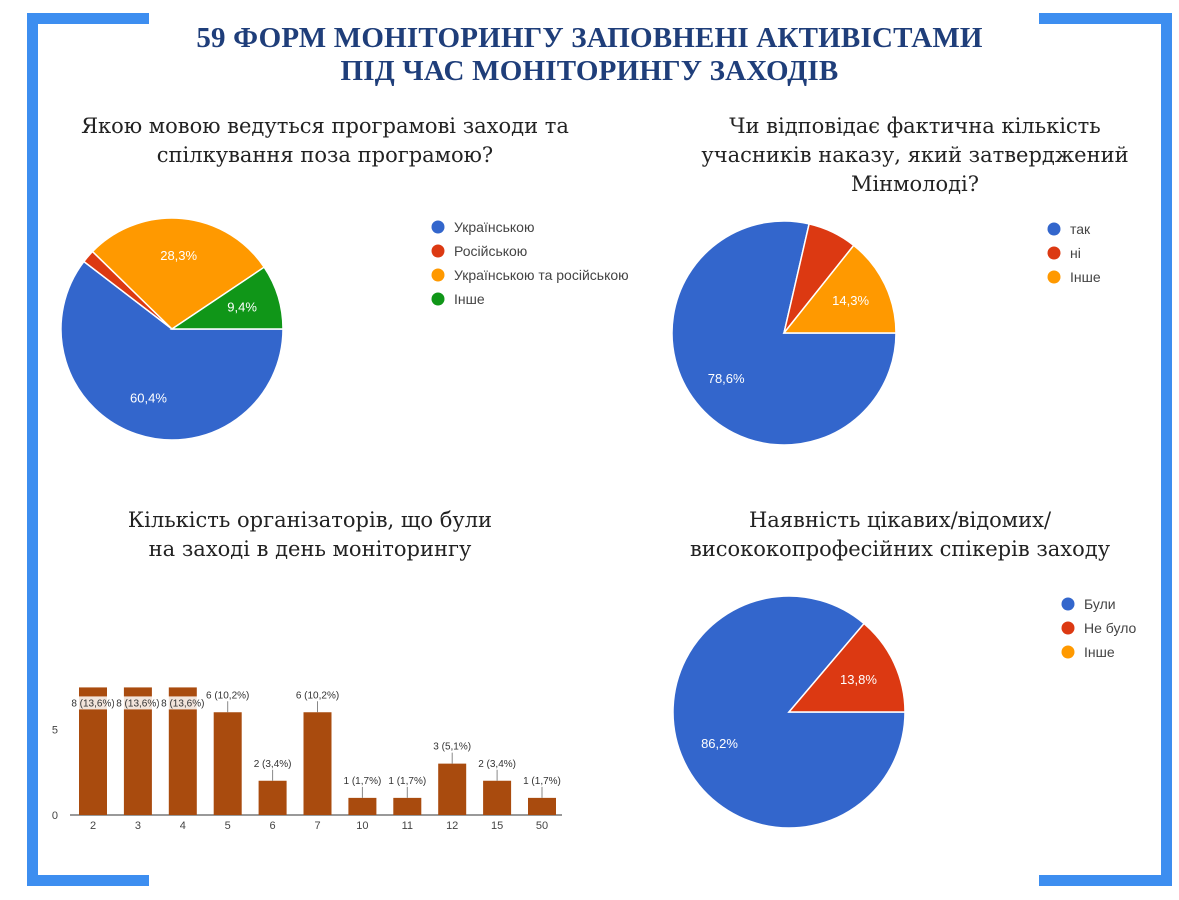  I want to click on bar-x-tick-5: 6, so click(273, 826).